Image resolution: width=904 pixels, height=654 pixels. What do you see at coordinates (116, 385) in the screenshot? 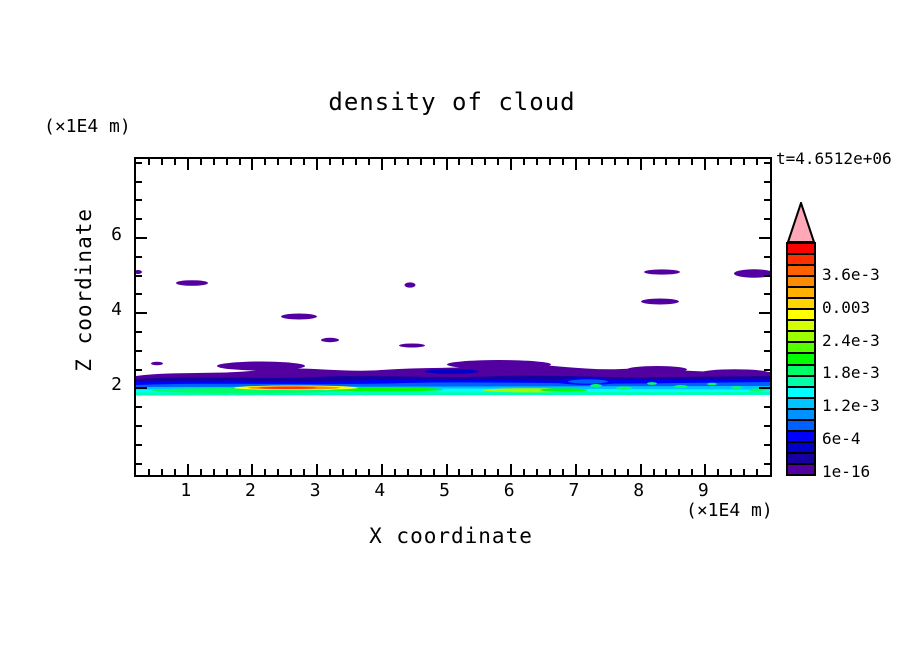
I see `y-tick-label: 2` at bounding box center [116, 385].